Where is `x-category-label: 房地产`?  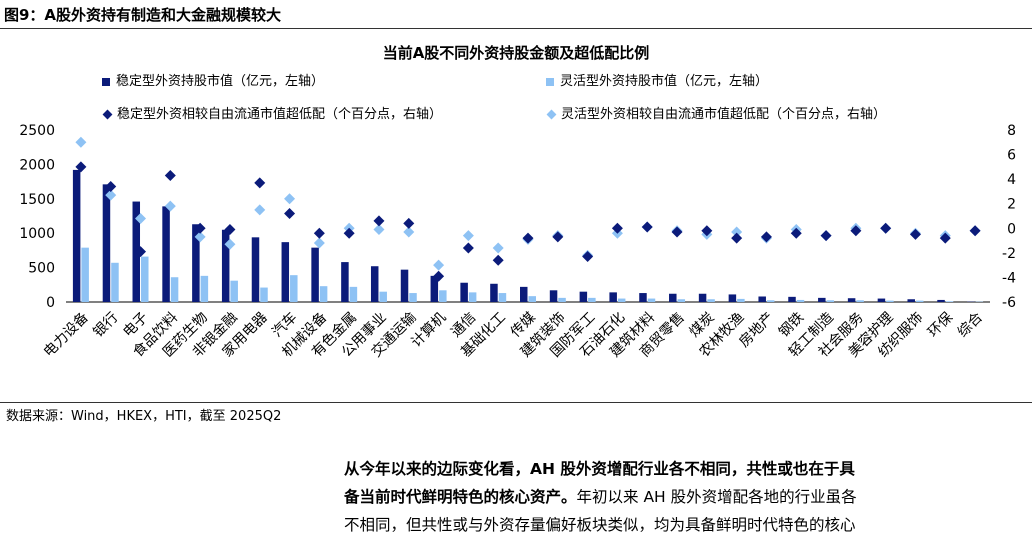
x-category-label: 房地产 is located at coordinates (756, 330).